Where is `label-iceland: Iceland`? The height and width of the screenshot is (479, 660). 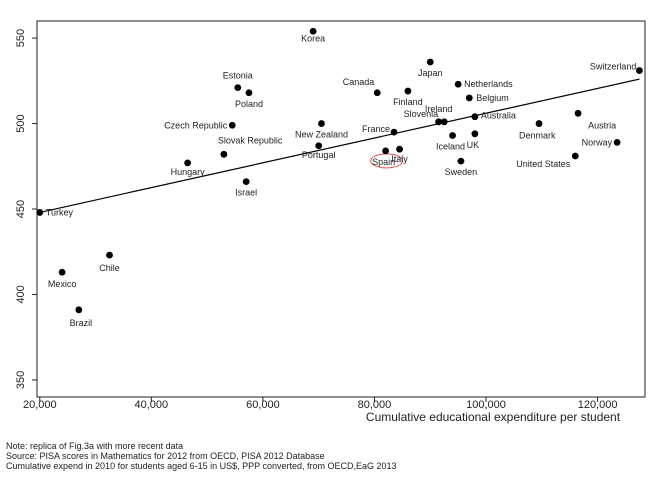
label-iceland: Iceland is located at coordinates (450, 147).